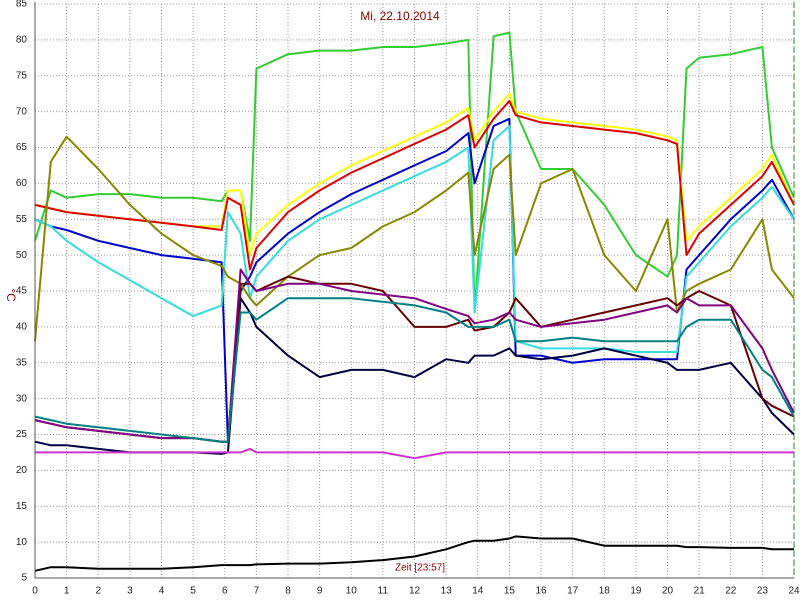 The image size is (800, 600). I want to click on x-tick-label: 23, so click(763, 591).